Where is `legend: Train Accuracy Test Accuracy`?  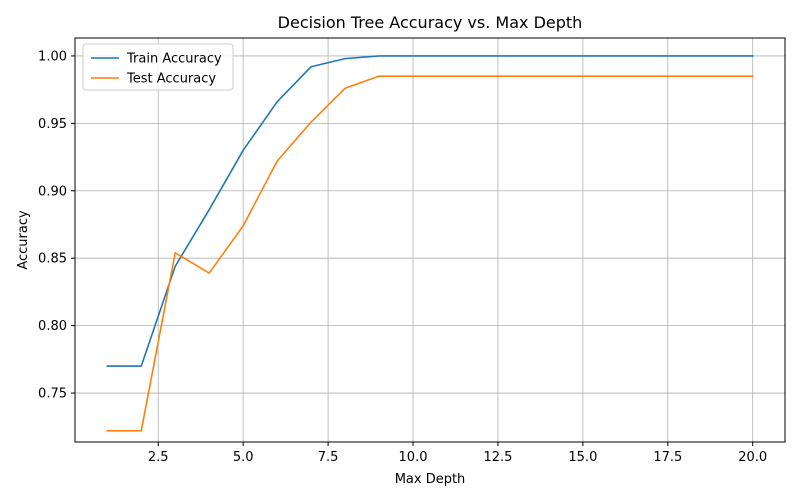 legend: Train Accuracy Test Accuracy is located at coordinates (158, 67).